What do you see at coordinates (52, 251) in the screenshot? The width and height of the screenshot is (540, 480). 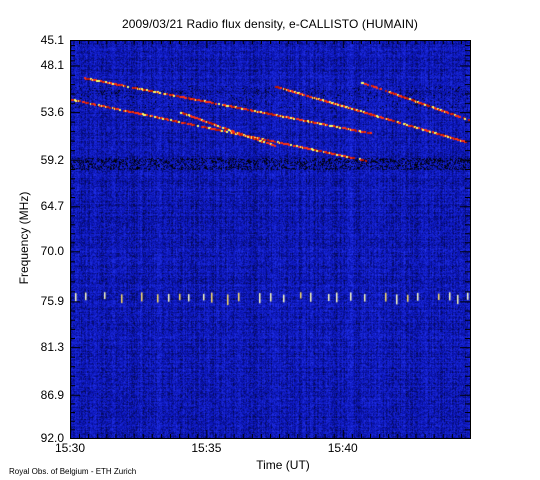 I see `y-tick-label: 70.0` at bounding box center [52, 251].